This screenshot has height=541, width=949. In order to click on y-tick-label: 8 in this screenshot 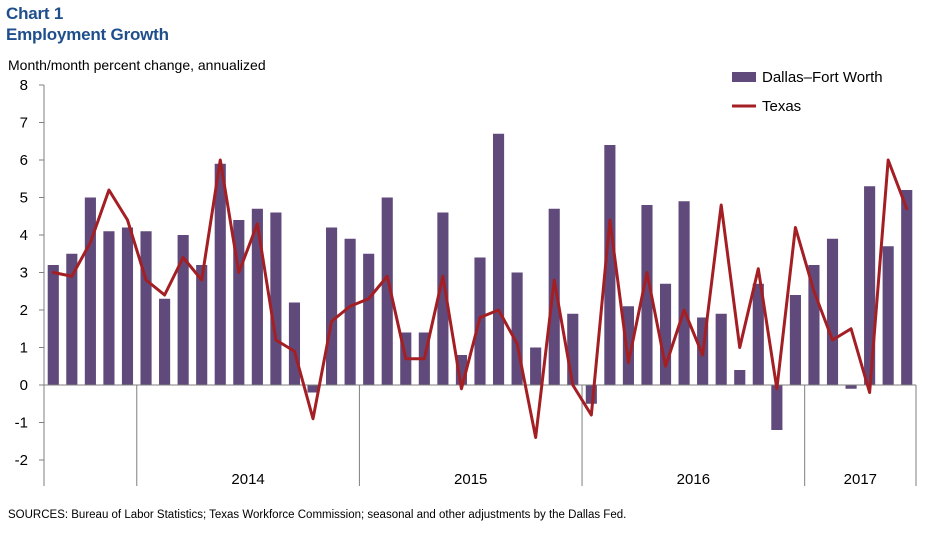, I will do `click(24, 85)`.